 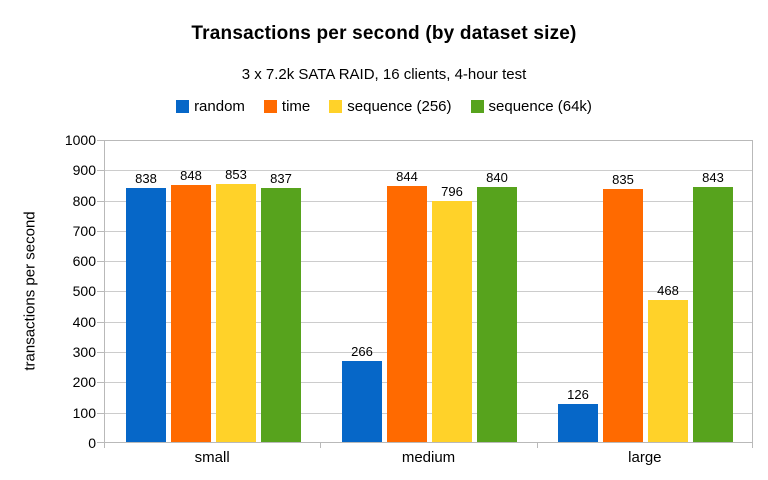 I want to click on x-category-label: medium, so click(x=428, y=457).